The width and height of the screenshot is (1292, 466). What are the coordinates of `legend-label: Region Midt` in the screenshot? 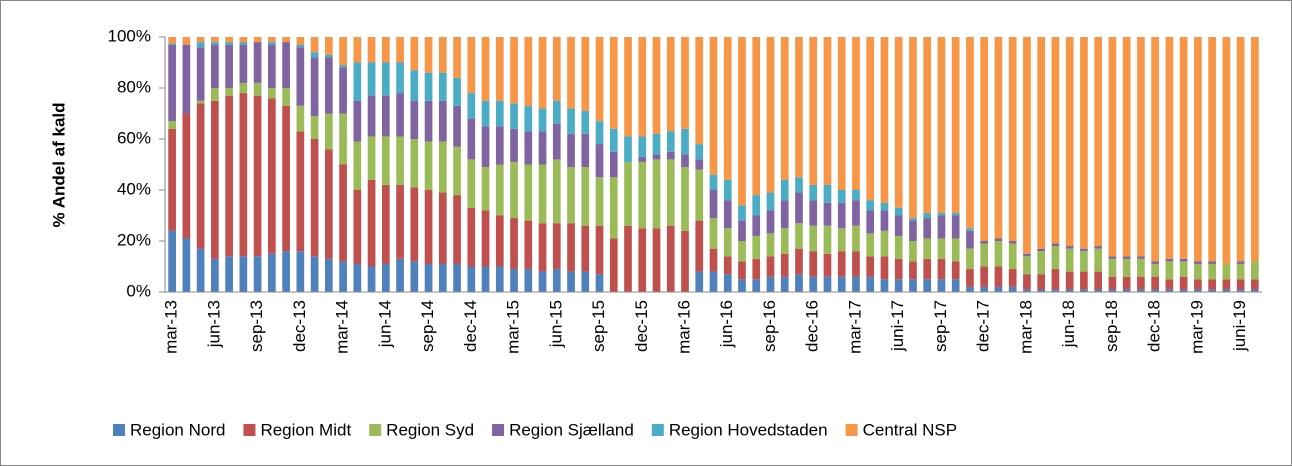 It's located at (305, 429).